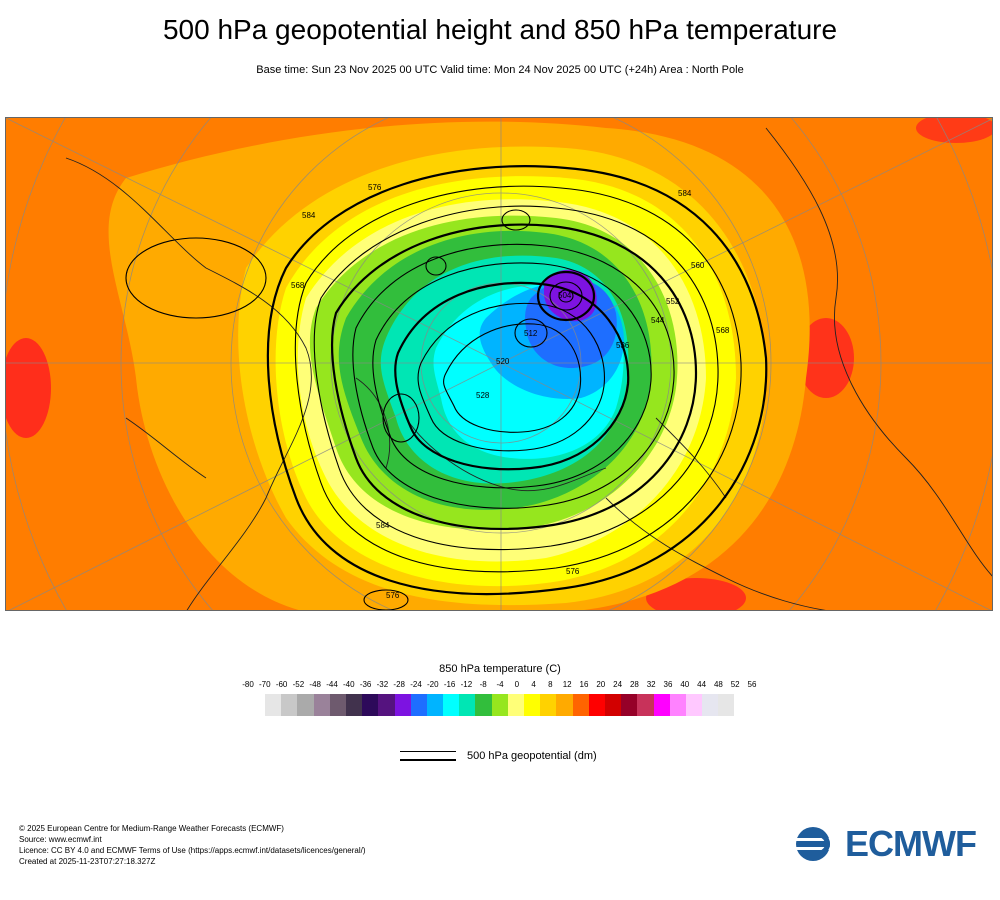  I want to click on legend-tick-label: 52, so click(735, 684).